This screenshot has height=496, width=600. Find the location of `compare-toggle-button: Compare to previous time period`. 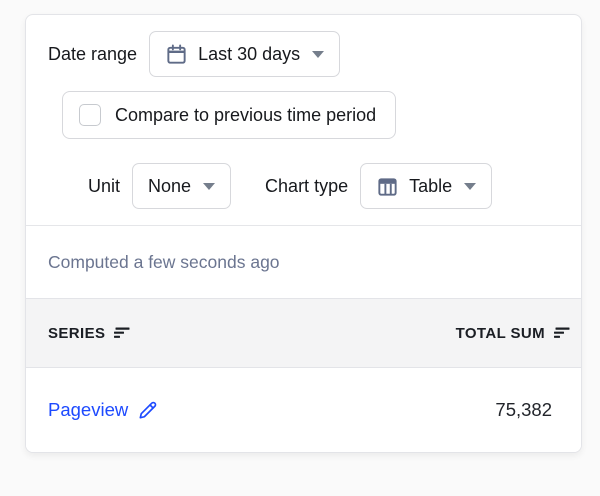

compare-toggle-button: Compare to previous time period is located at coordinates (229, 115).